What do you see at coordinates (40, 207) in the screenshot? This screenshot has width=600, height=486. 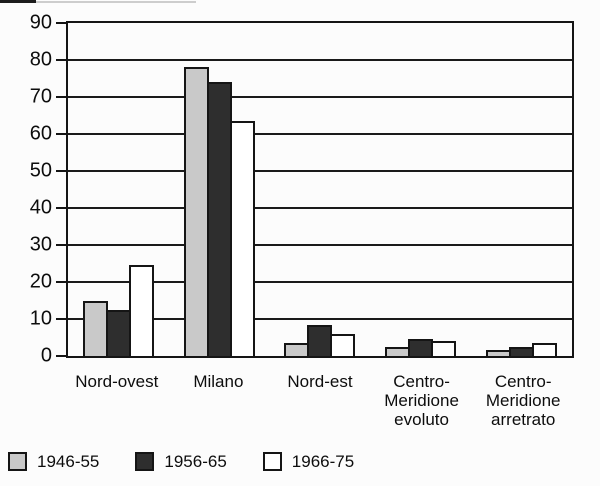 I see `y-tick-label: 40` at bounding box center [40, 207].